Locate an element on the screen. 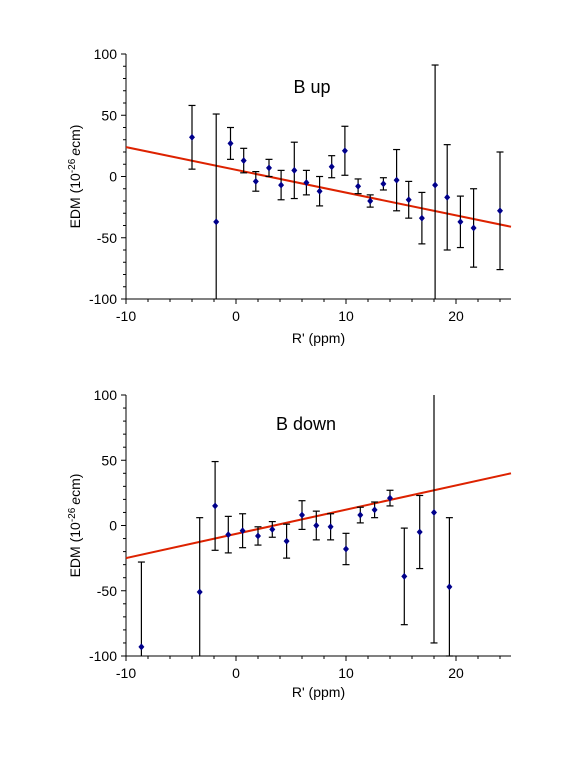 The height and width of the screenshot is (761, 588). panel-title: B down is located at coordinates (306, 424).